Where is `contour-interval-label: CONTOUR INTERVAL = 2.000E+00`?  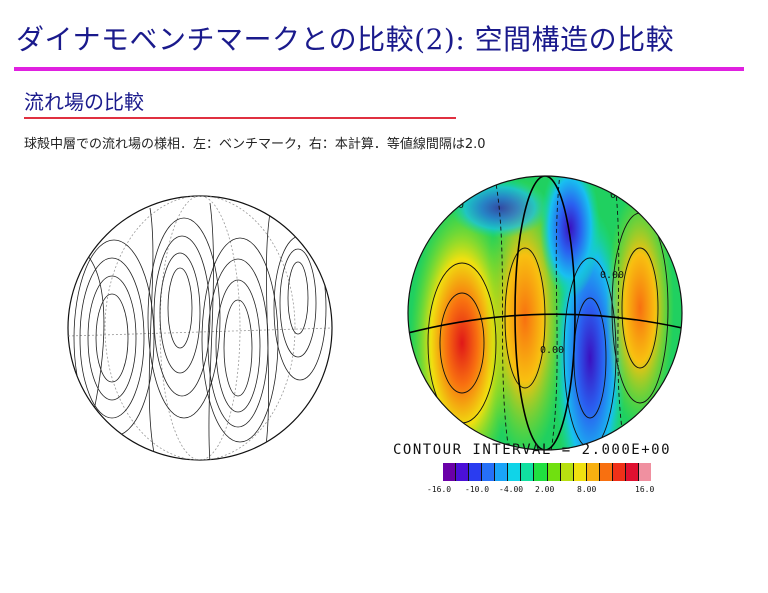
contour-interval-label: CONTOUR INTERVAL = 2.000E+00 is located at coordinates (532, 450).